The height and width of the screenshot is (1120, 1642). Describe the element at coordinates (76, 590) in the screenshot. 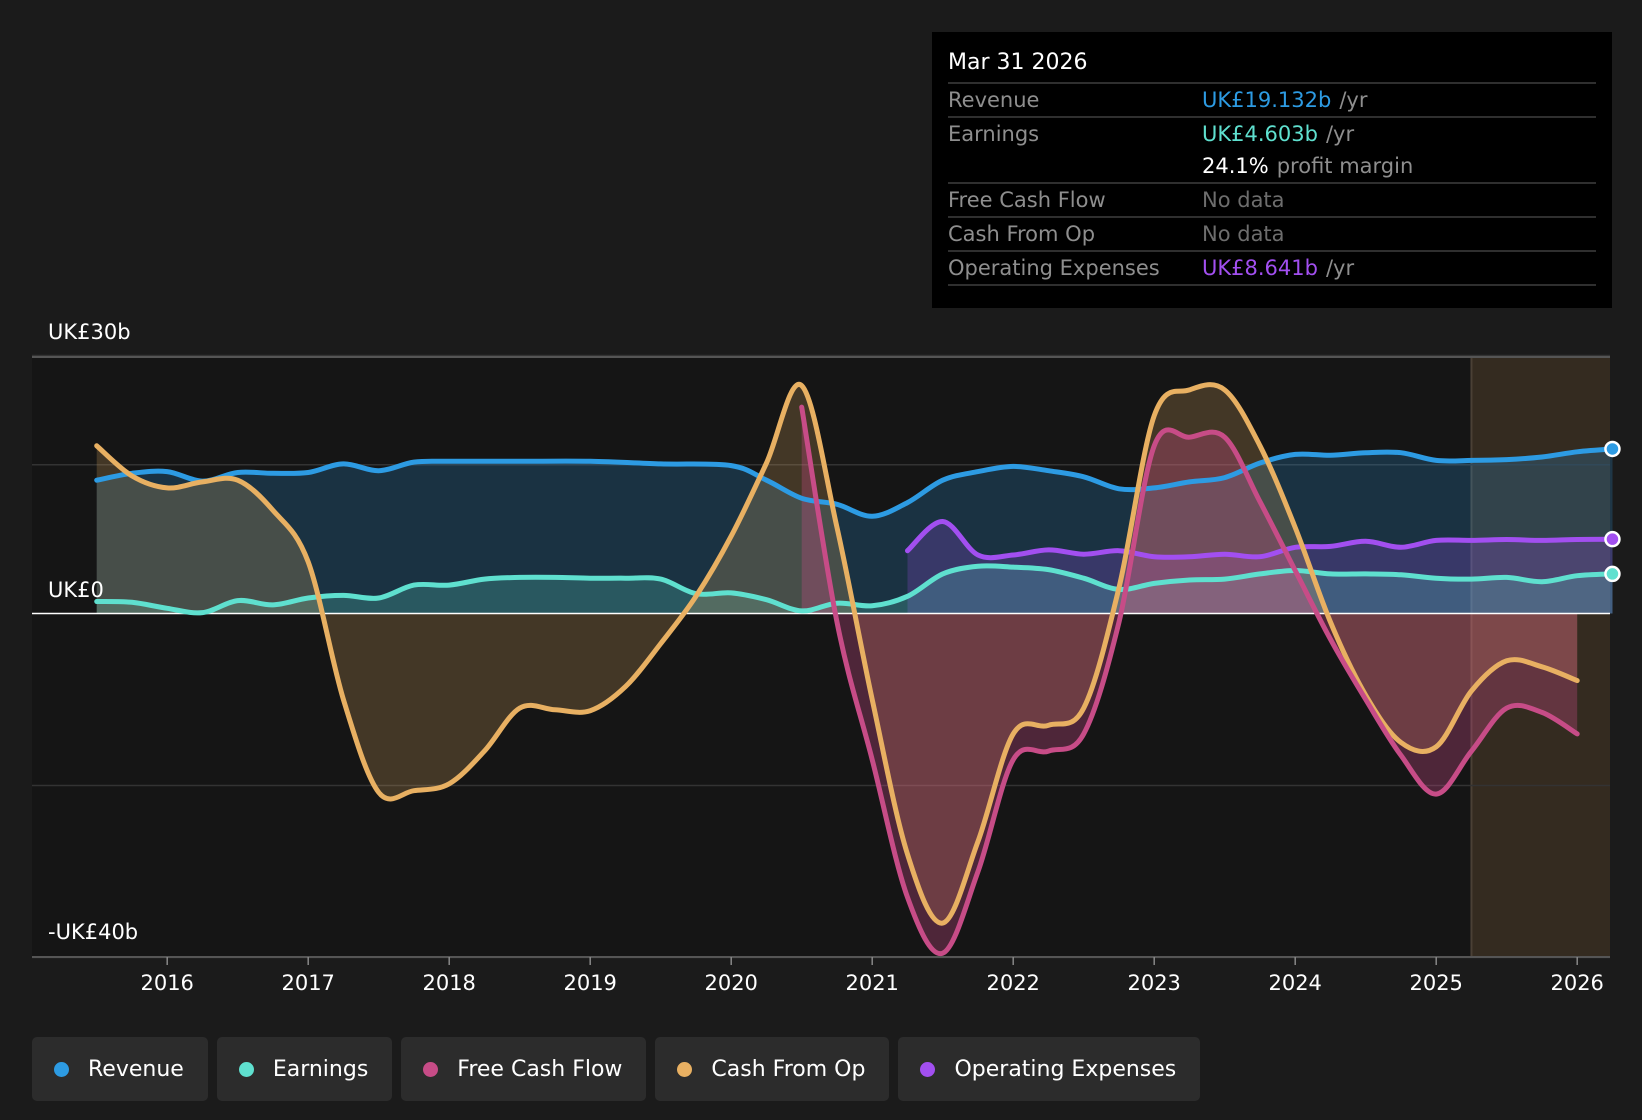

I see `y-label-zero: UK£0` at that location.